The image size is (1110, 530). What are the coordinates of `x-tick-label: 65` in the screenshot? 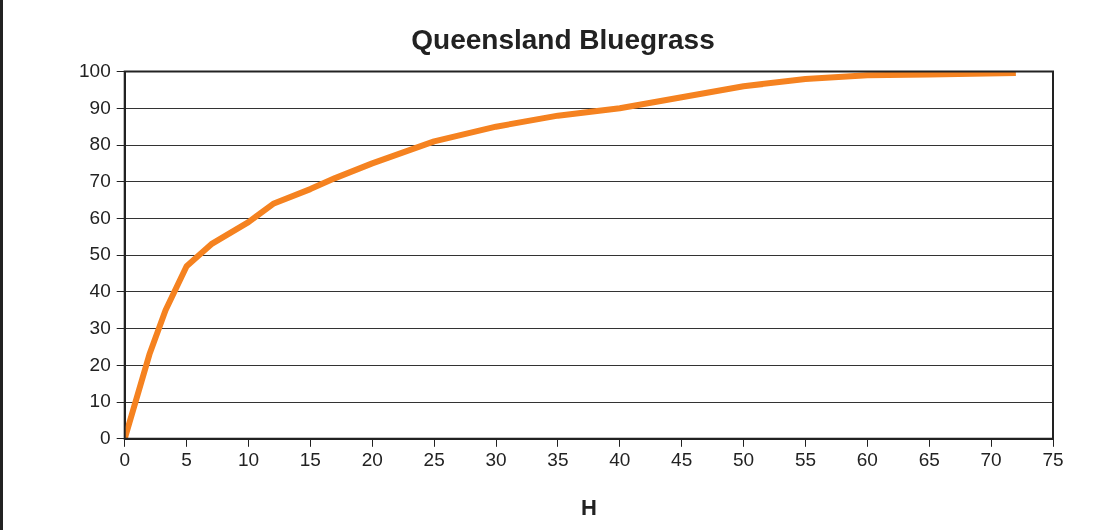 It's located at (929, 460).